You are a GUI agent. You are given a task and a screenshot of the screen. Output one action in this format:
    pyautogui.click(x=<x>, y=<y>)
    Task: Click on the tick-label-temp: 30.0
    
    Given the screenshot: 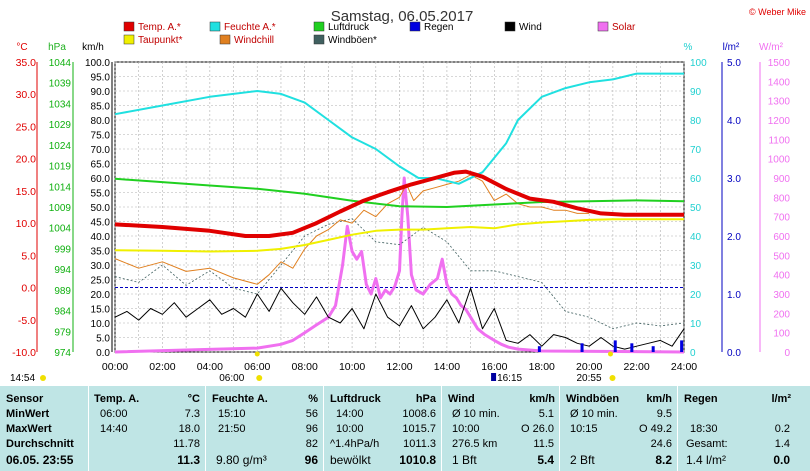 What is the action you would take?
    pyautogui.click(x=26, y=95)
    